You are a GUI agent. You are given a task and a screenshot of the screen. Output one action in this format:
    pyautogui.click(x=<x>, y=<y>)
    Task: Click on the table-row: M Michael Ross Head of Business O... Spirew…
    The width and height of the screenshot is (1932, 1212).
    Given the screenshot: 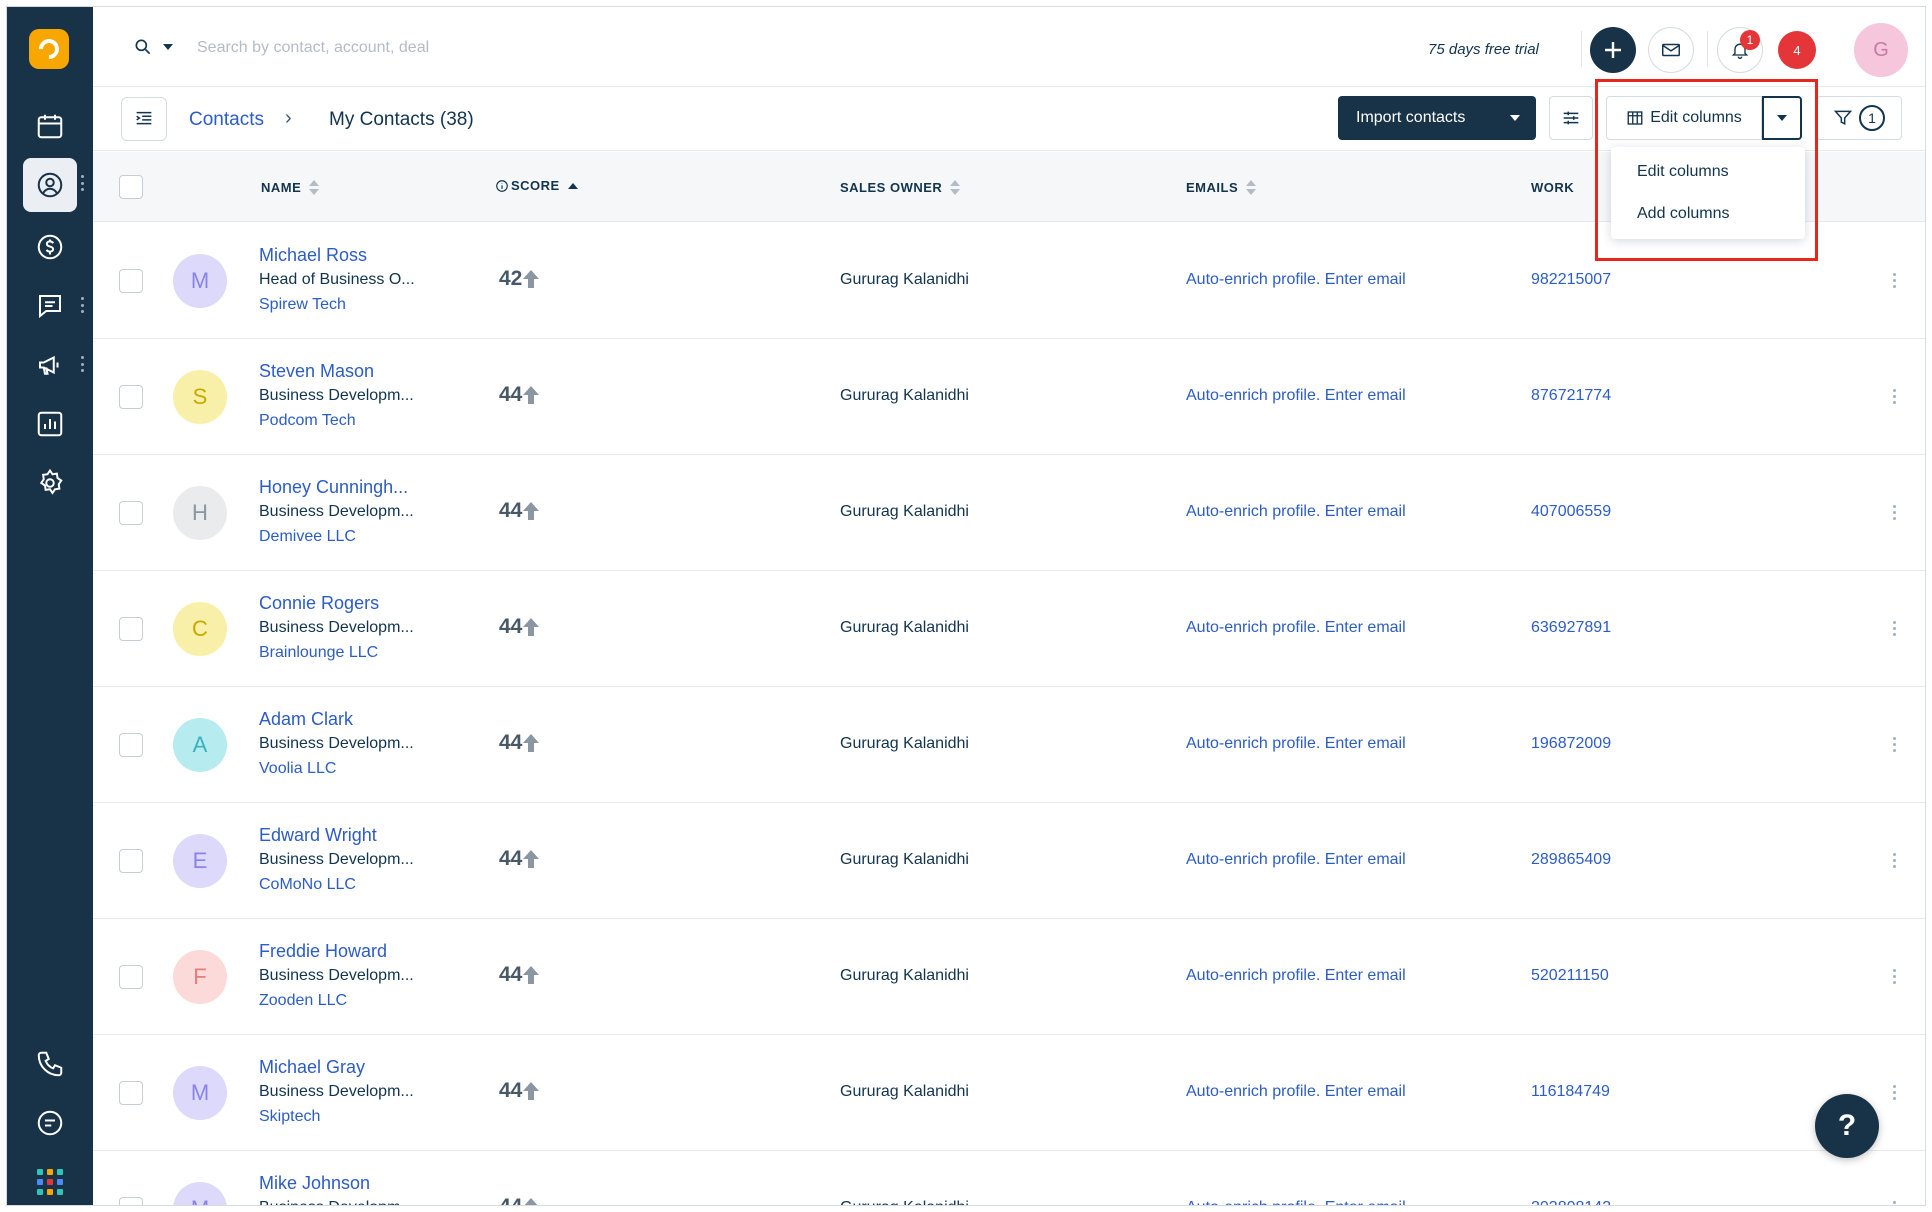 What is the action you would take?
    pyautogui.click(x=1009, y=281)
    